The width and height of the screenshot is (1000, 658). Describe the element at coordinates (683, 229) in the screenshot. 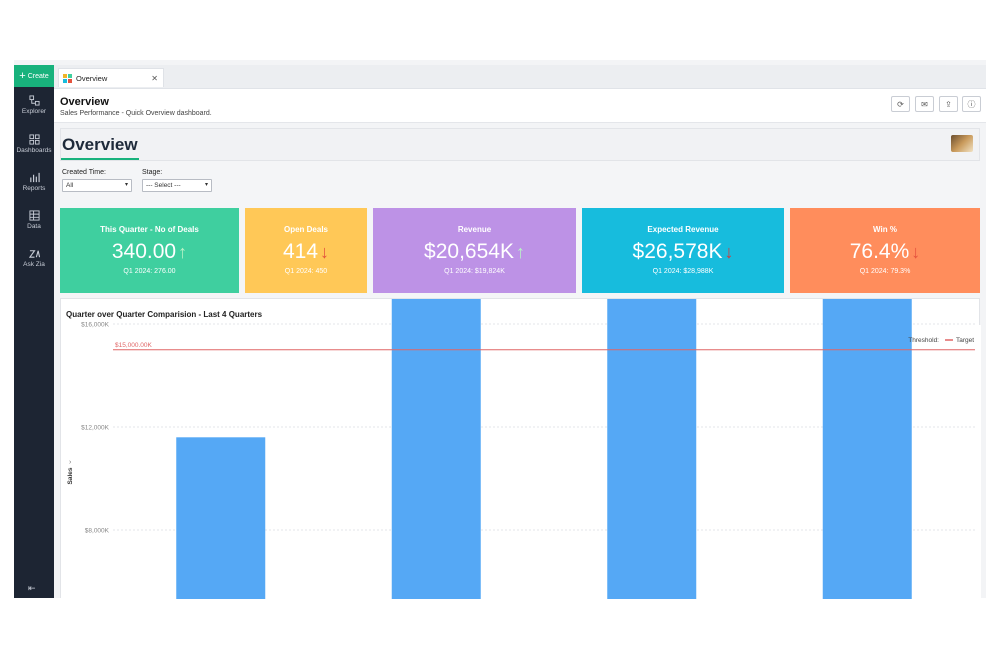

I see `kpi-label: Expected Revenue` at that location.